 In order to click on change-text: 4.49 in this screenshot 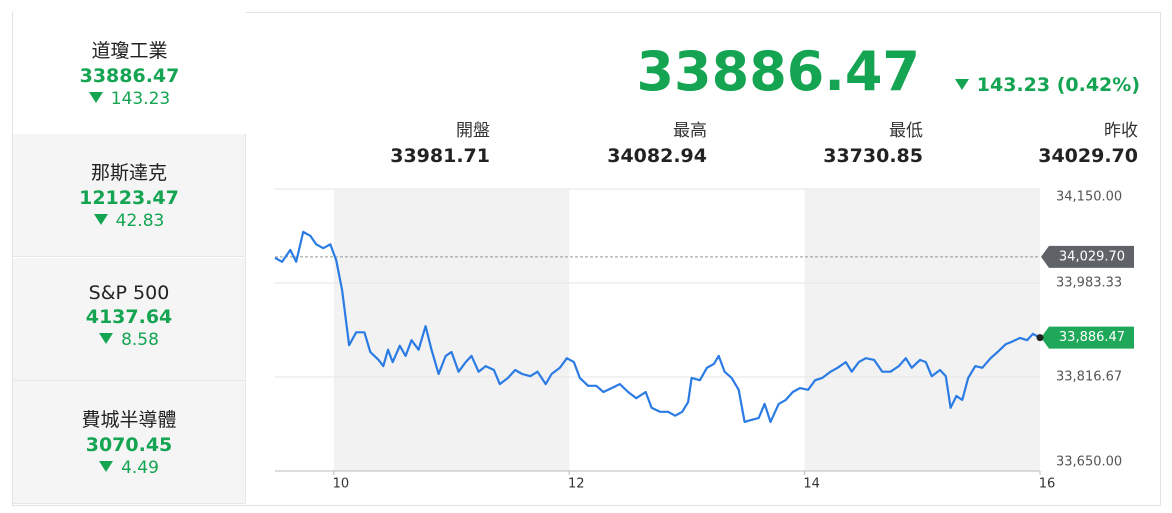, I will do `click(140, 468)`.